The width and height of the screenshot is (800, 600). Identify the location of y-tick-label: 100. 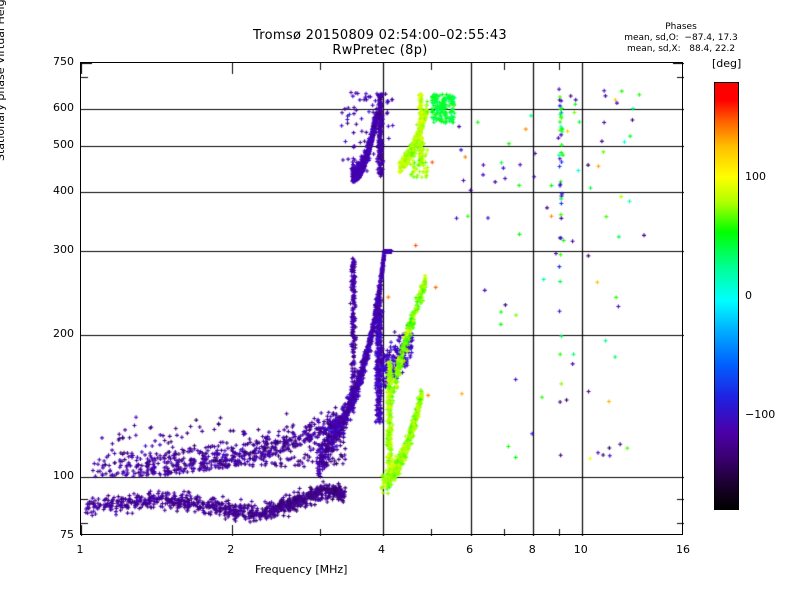
(63, 475).